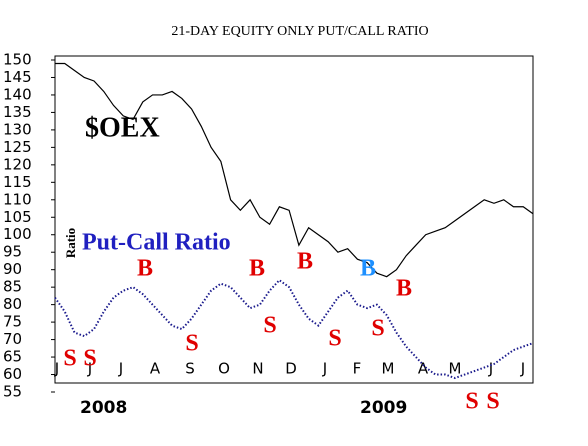 This screenshot has width=588, height=446. What do you see at coordinates (12, 374) in the screenshot?
I see `y-tick-label: 60` at bounding box center [12, 374].